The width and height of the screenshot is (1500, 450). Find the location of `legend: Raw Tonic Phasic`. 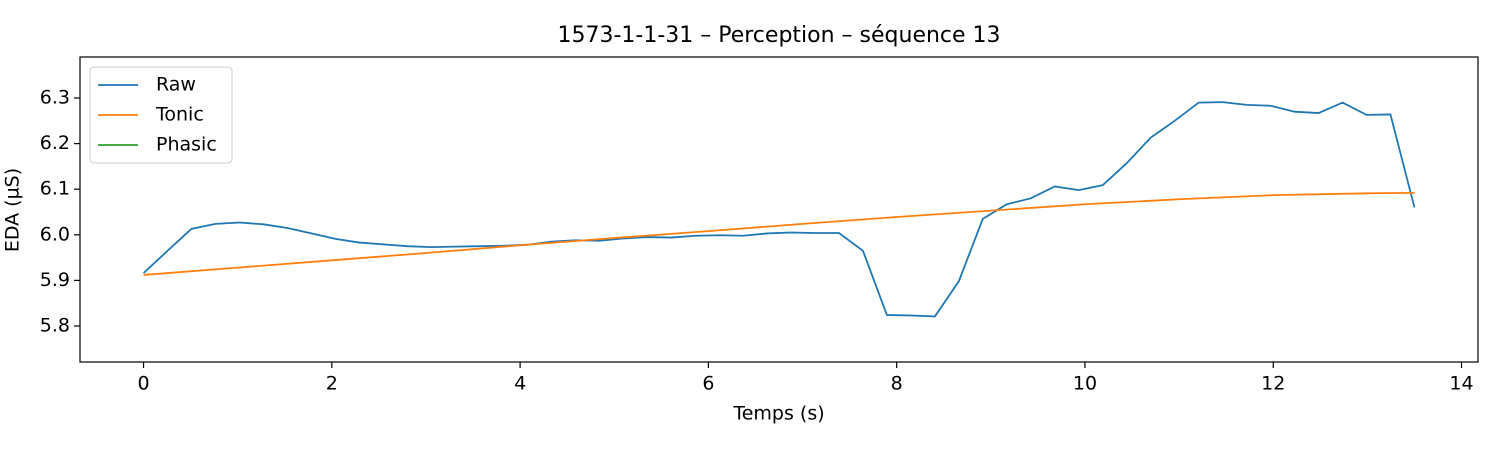

legend: Raw Tonic Phasic is located at coordinates (161, 115).